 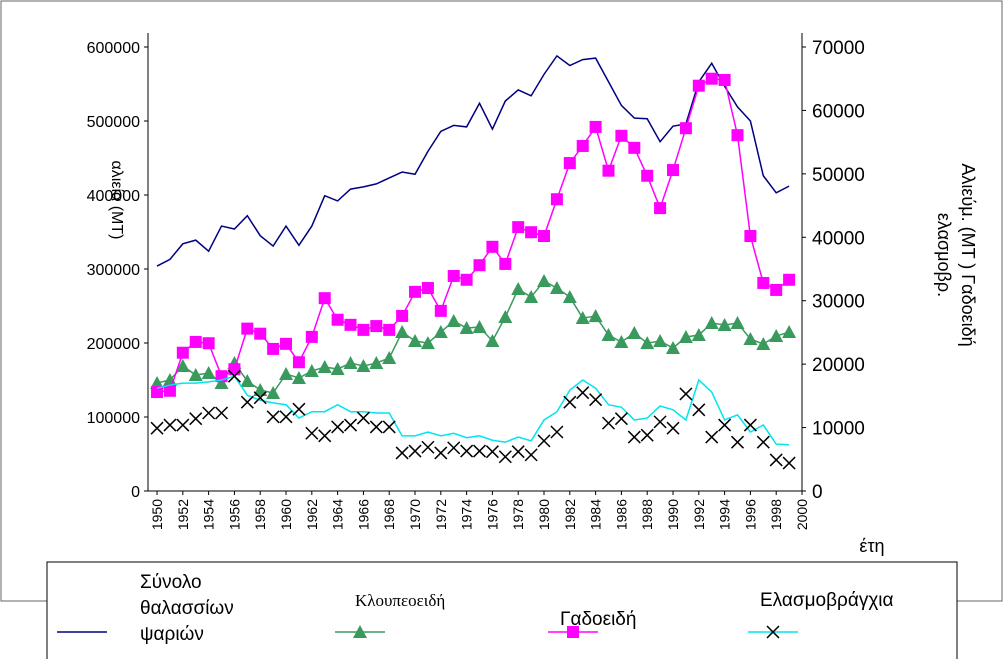 I want to click on legend-label: Γαδοειδή, so click(x=598, y=619).